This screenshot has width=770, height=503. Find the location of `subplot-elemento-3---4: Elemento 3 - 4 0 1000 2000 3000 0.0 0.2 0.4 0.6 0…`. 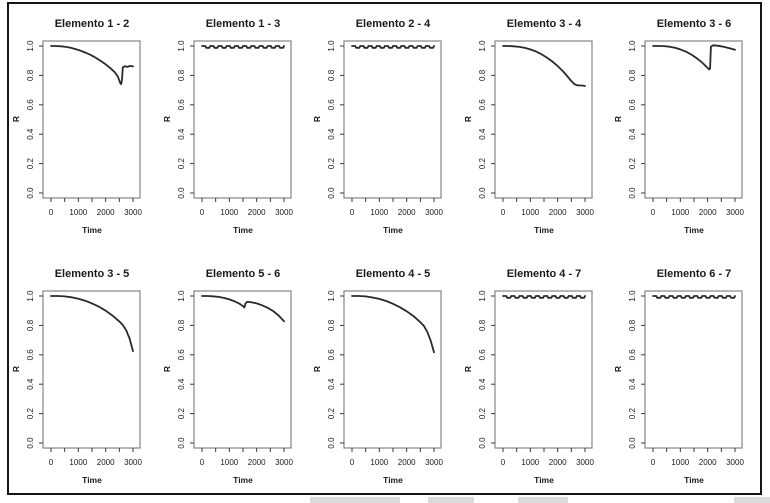

subplot-elemento-3---4: Elemento 3 - 4 0 1000 2000 3000 0.0 0.2 0.4 0.6 0… is located at coordinates (536, 129).